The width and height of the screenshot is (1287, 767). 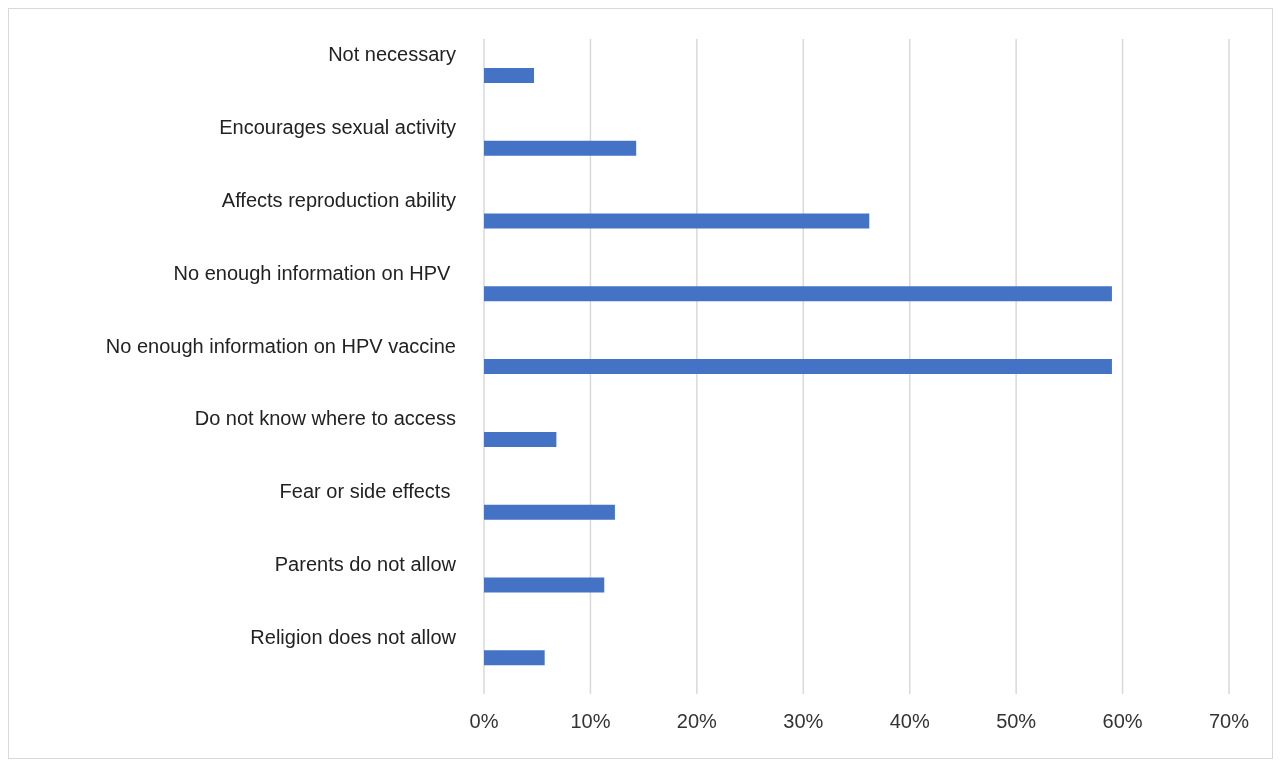 What do you see at coordinates (1122, 721) in the screenshot?
I see `x-tick-label: 60%` at bounding box center [1122, 721].